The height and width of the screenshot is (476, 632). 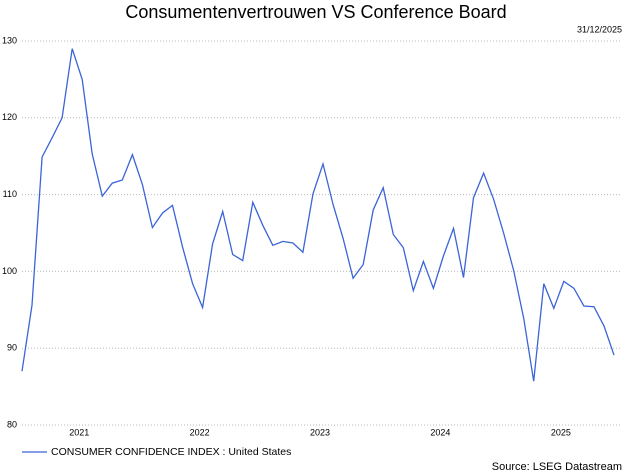 What do you see at coordinates (561, 432) in the screenshot?
I see `x-tick-label: 2025` at bounding box center [561, 432].